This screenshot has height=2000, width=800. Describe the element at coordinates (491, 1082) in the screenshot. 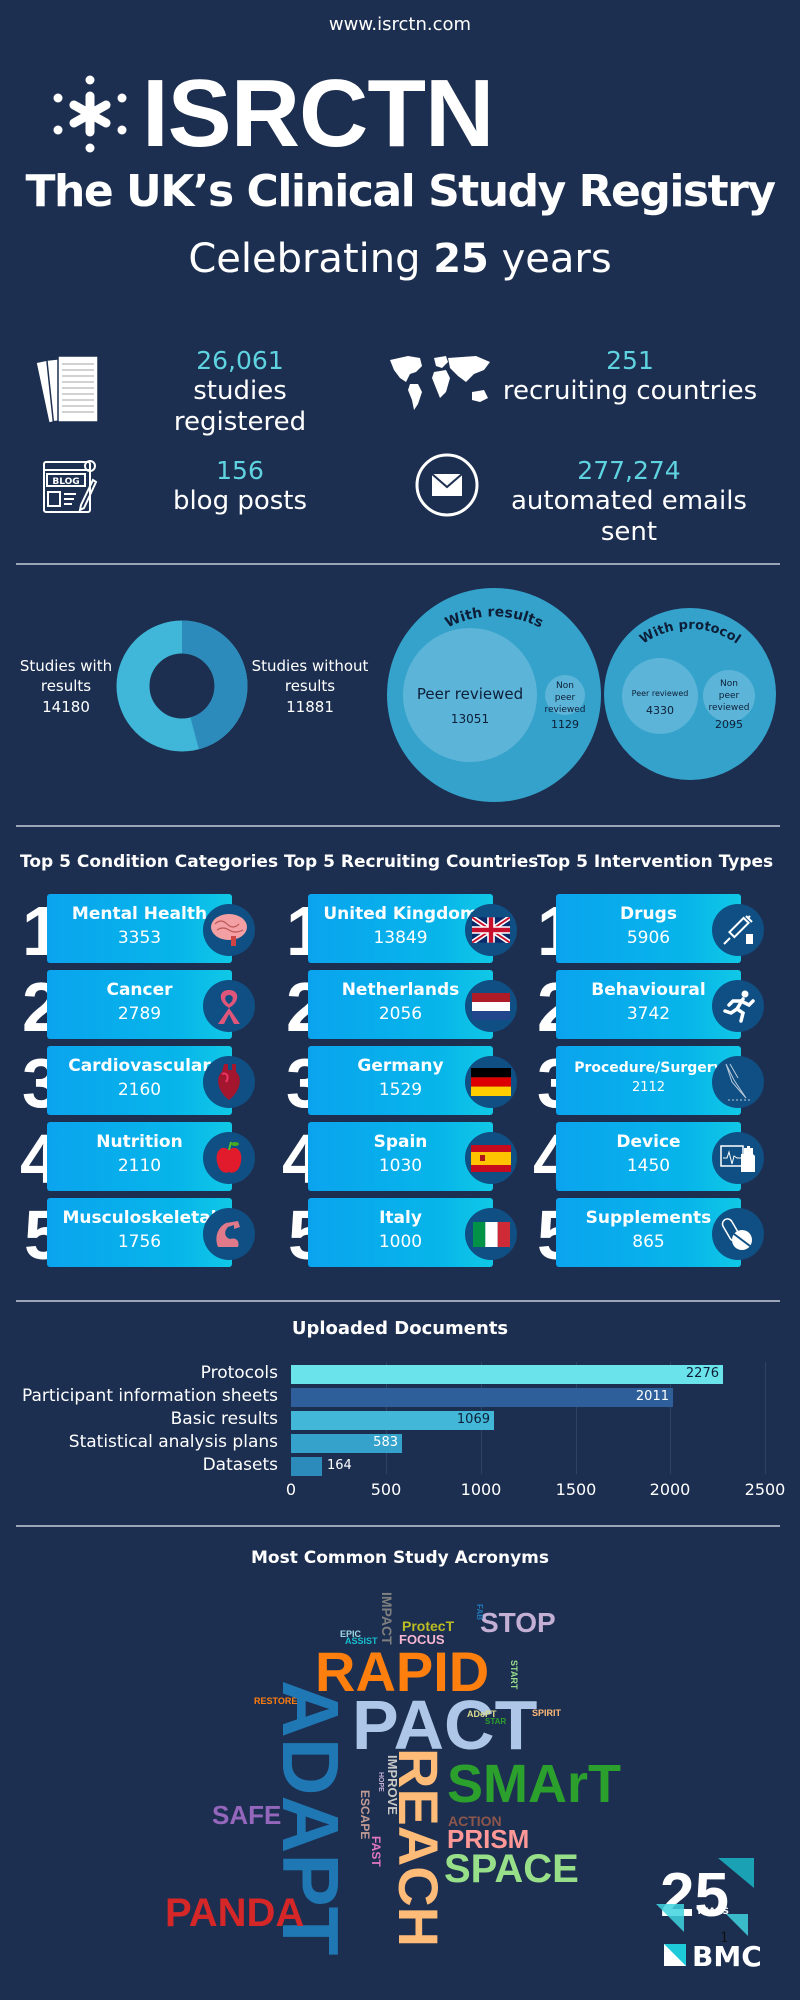

I see `germany-flag-icon` at that location.